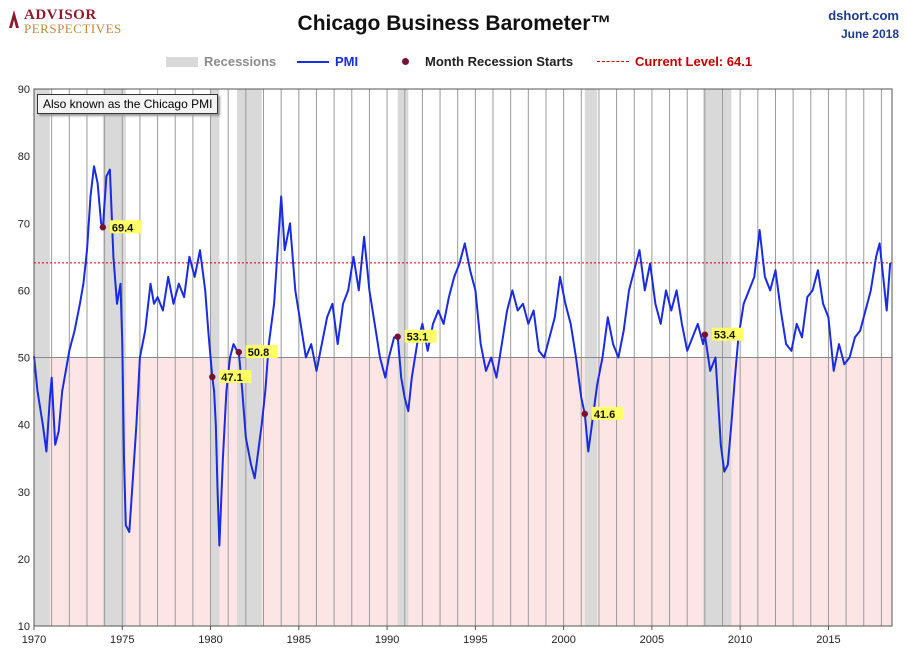 This screenshot has height=660, width=909. Describe the element at coordinates (240, 61) in the screenshot. I see `legend-recessions-label: Recessions` at that location.